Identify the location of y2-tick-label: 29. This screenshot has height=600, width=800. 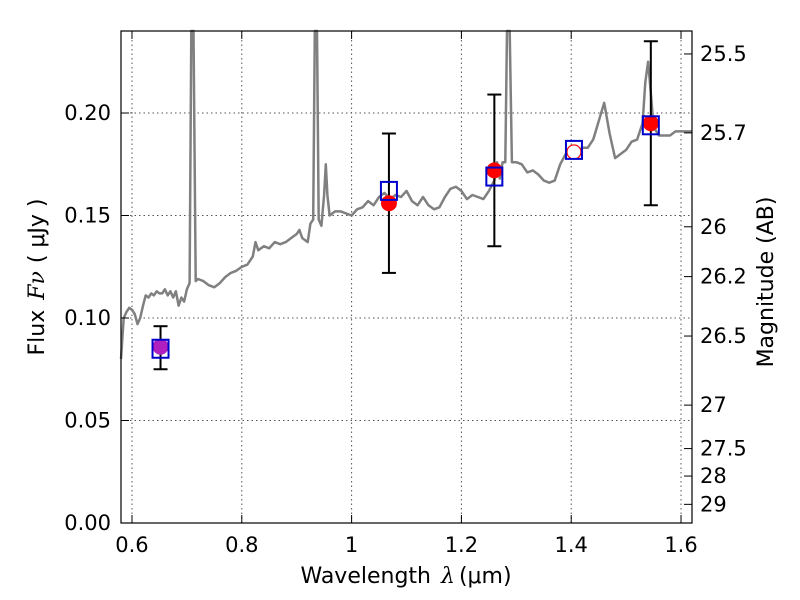
(713, 504).